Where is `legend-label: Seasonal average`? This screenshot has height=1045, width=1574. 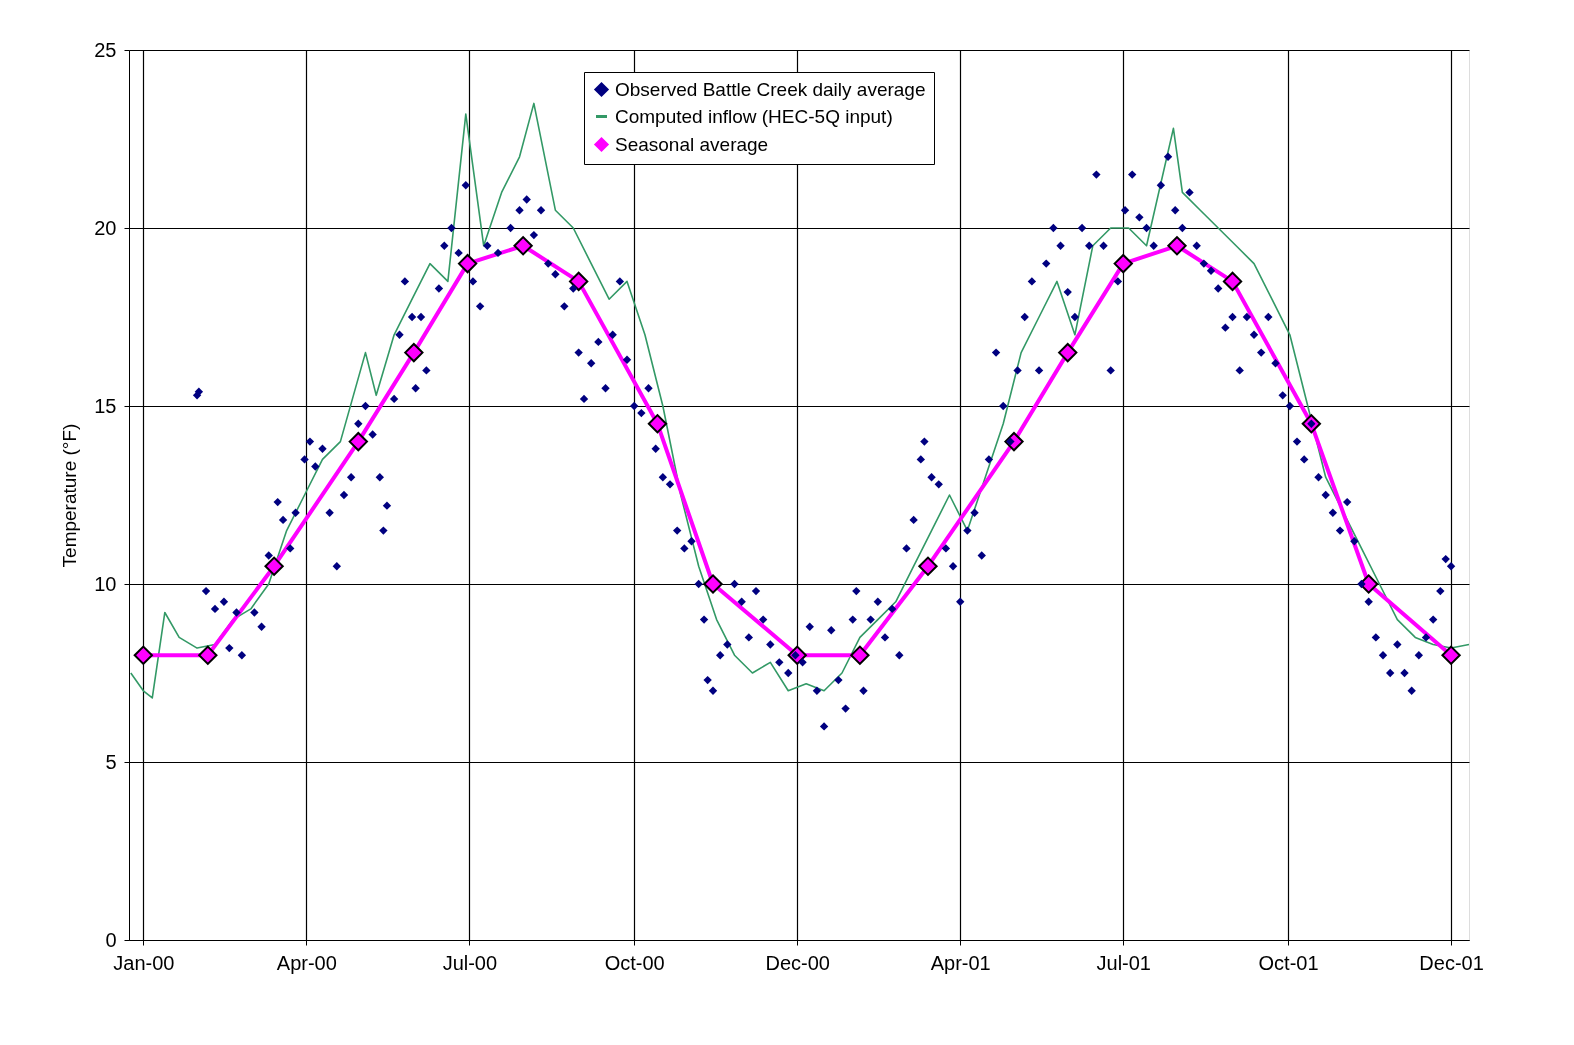
legend-label: Seasonal average is located at coordinates (692, 144).